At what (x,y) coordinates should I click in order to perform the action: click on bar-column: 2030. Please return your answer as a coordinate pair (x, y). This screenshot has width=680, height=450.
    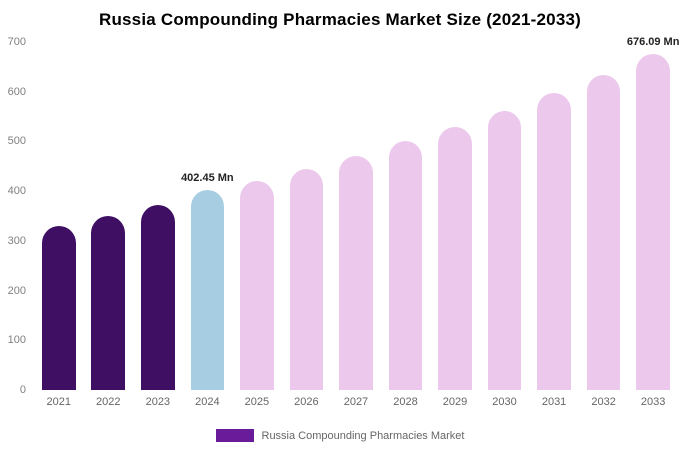
    Looking at the image, I should click on (505, 225).